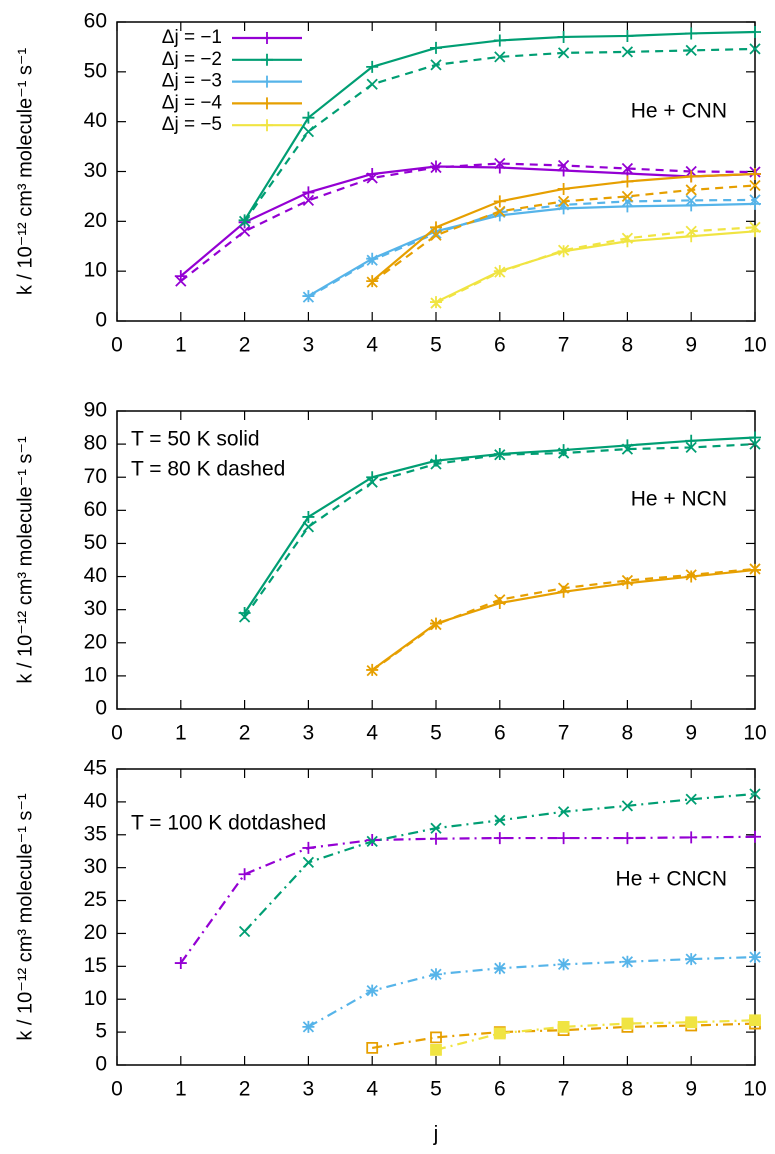 The width and height of the screenshot is (775, 1154). What do you see at coordinates (95, 768) in the screenshot?
I see `y-tick-label: 45` at bounding box center [95, 768].